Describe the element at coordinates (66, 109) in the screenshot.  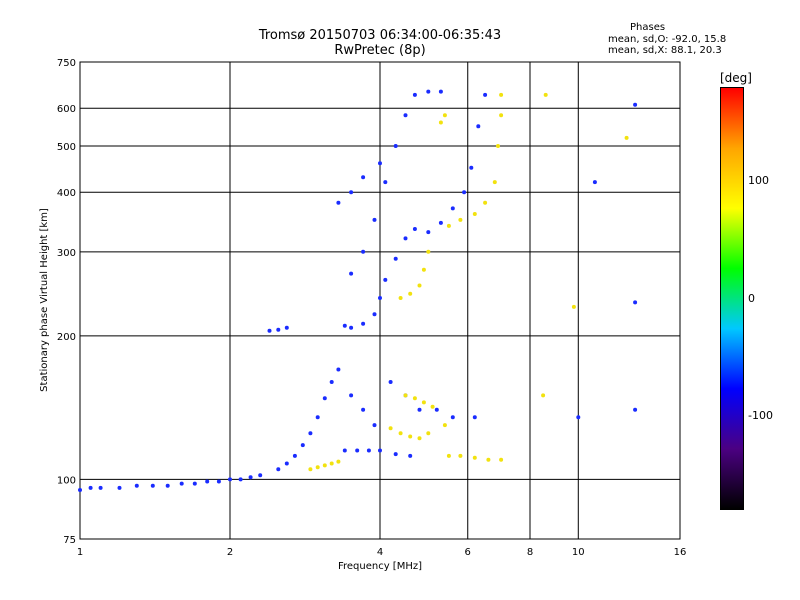
I see `y-tick-label: 600` at that location.